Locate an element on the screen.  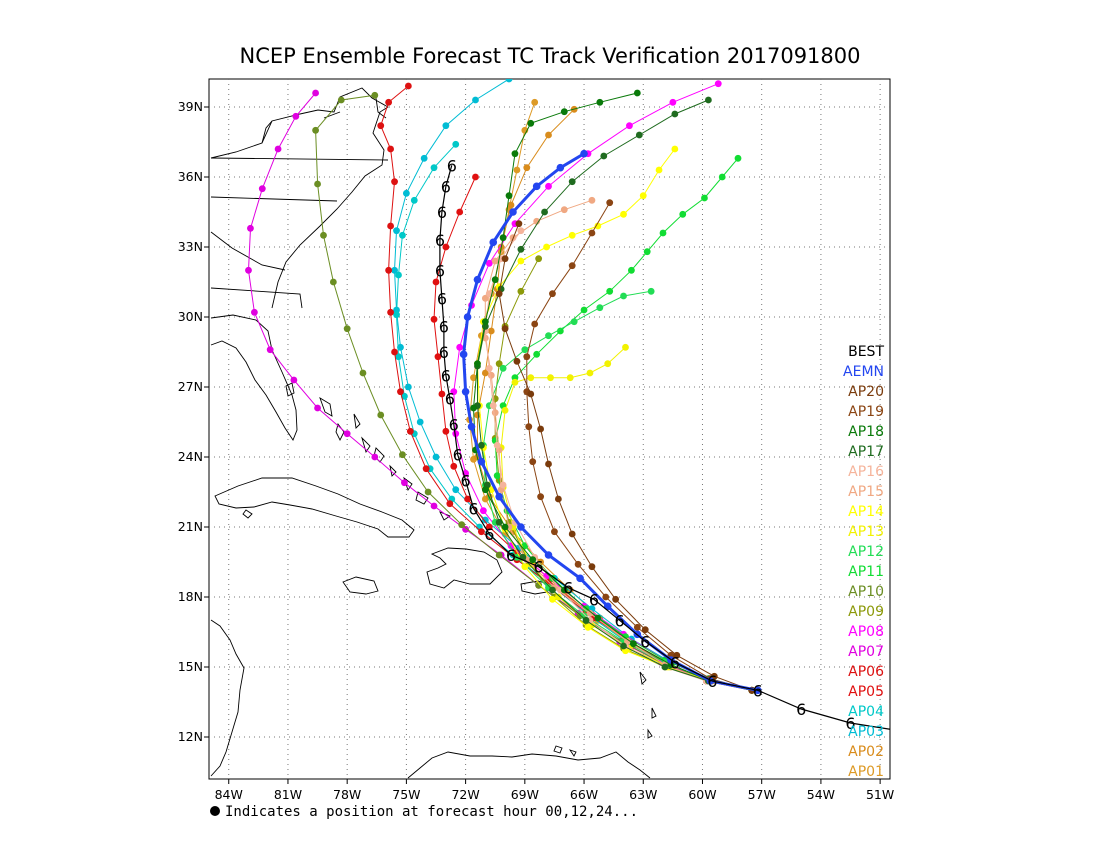
track-point-ap01 is located at coordinates (535, 102).